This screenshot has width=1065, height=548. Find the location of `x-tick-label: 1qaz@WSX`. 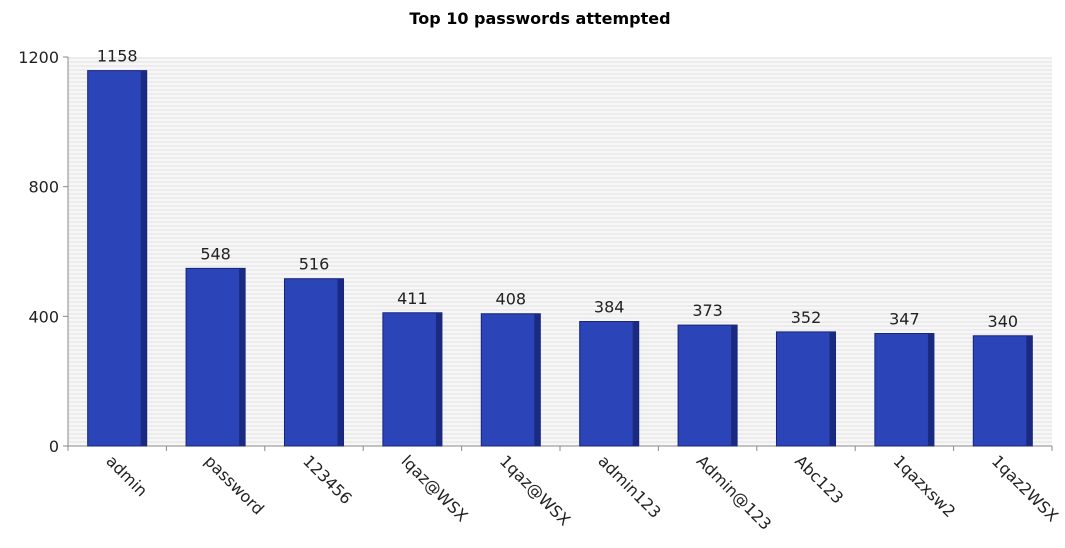

x-tick-label: 1qaz@WSX is located at coordinates (535, 490).